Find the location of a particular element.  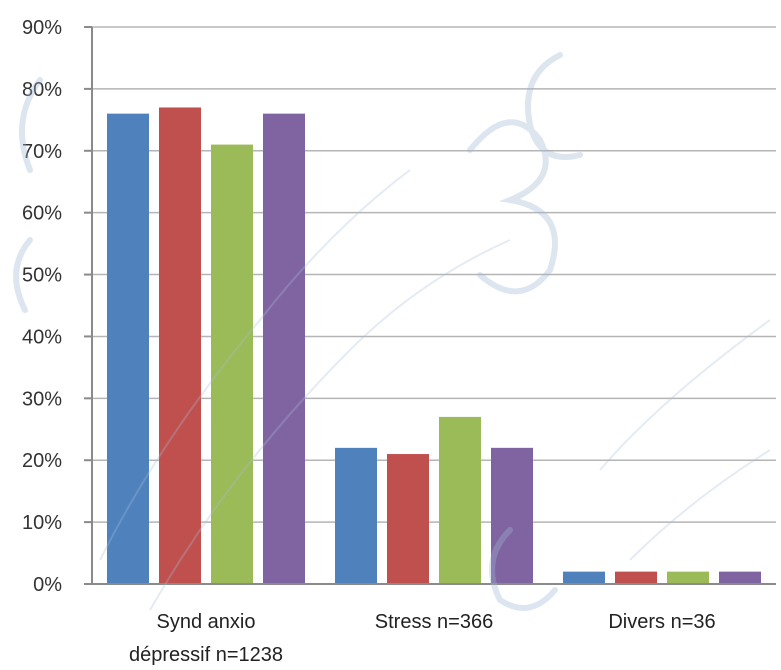

y-tick-label: 20% is located at coordinates (42, 461).